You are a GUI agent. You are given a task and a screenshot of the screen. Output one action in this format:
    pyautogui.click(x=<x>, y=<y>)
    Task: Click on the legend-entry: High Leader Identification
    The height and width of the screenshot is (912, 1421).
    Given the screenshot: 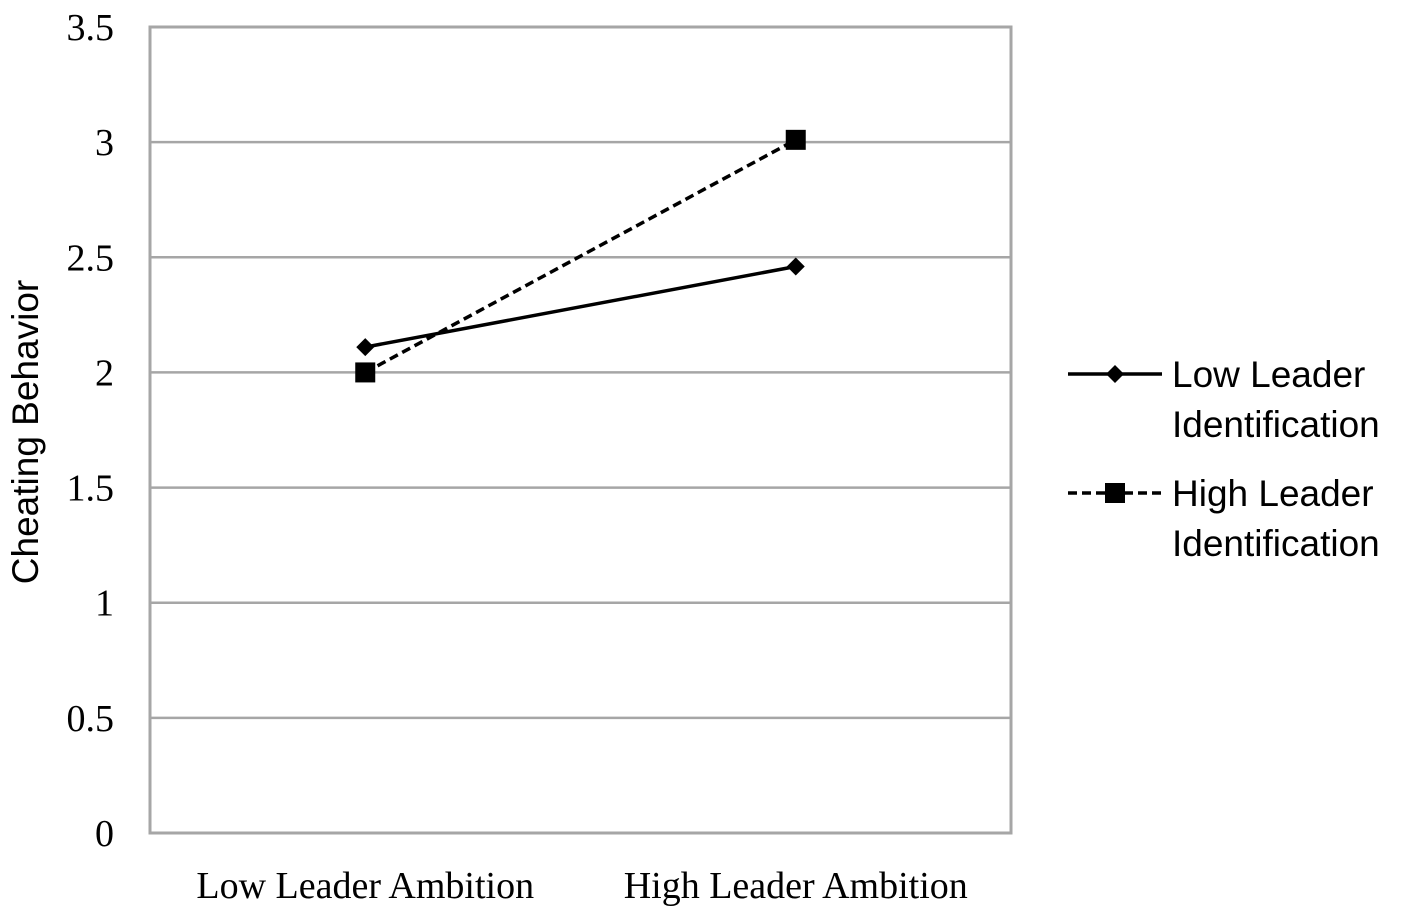 What is the action you would take?
    pyautogui.click(x=1224, y=518)
    